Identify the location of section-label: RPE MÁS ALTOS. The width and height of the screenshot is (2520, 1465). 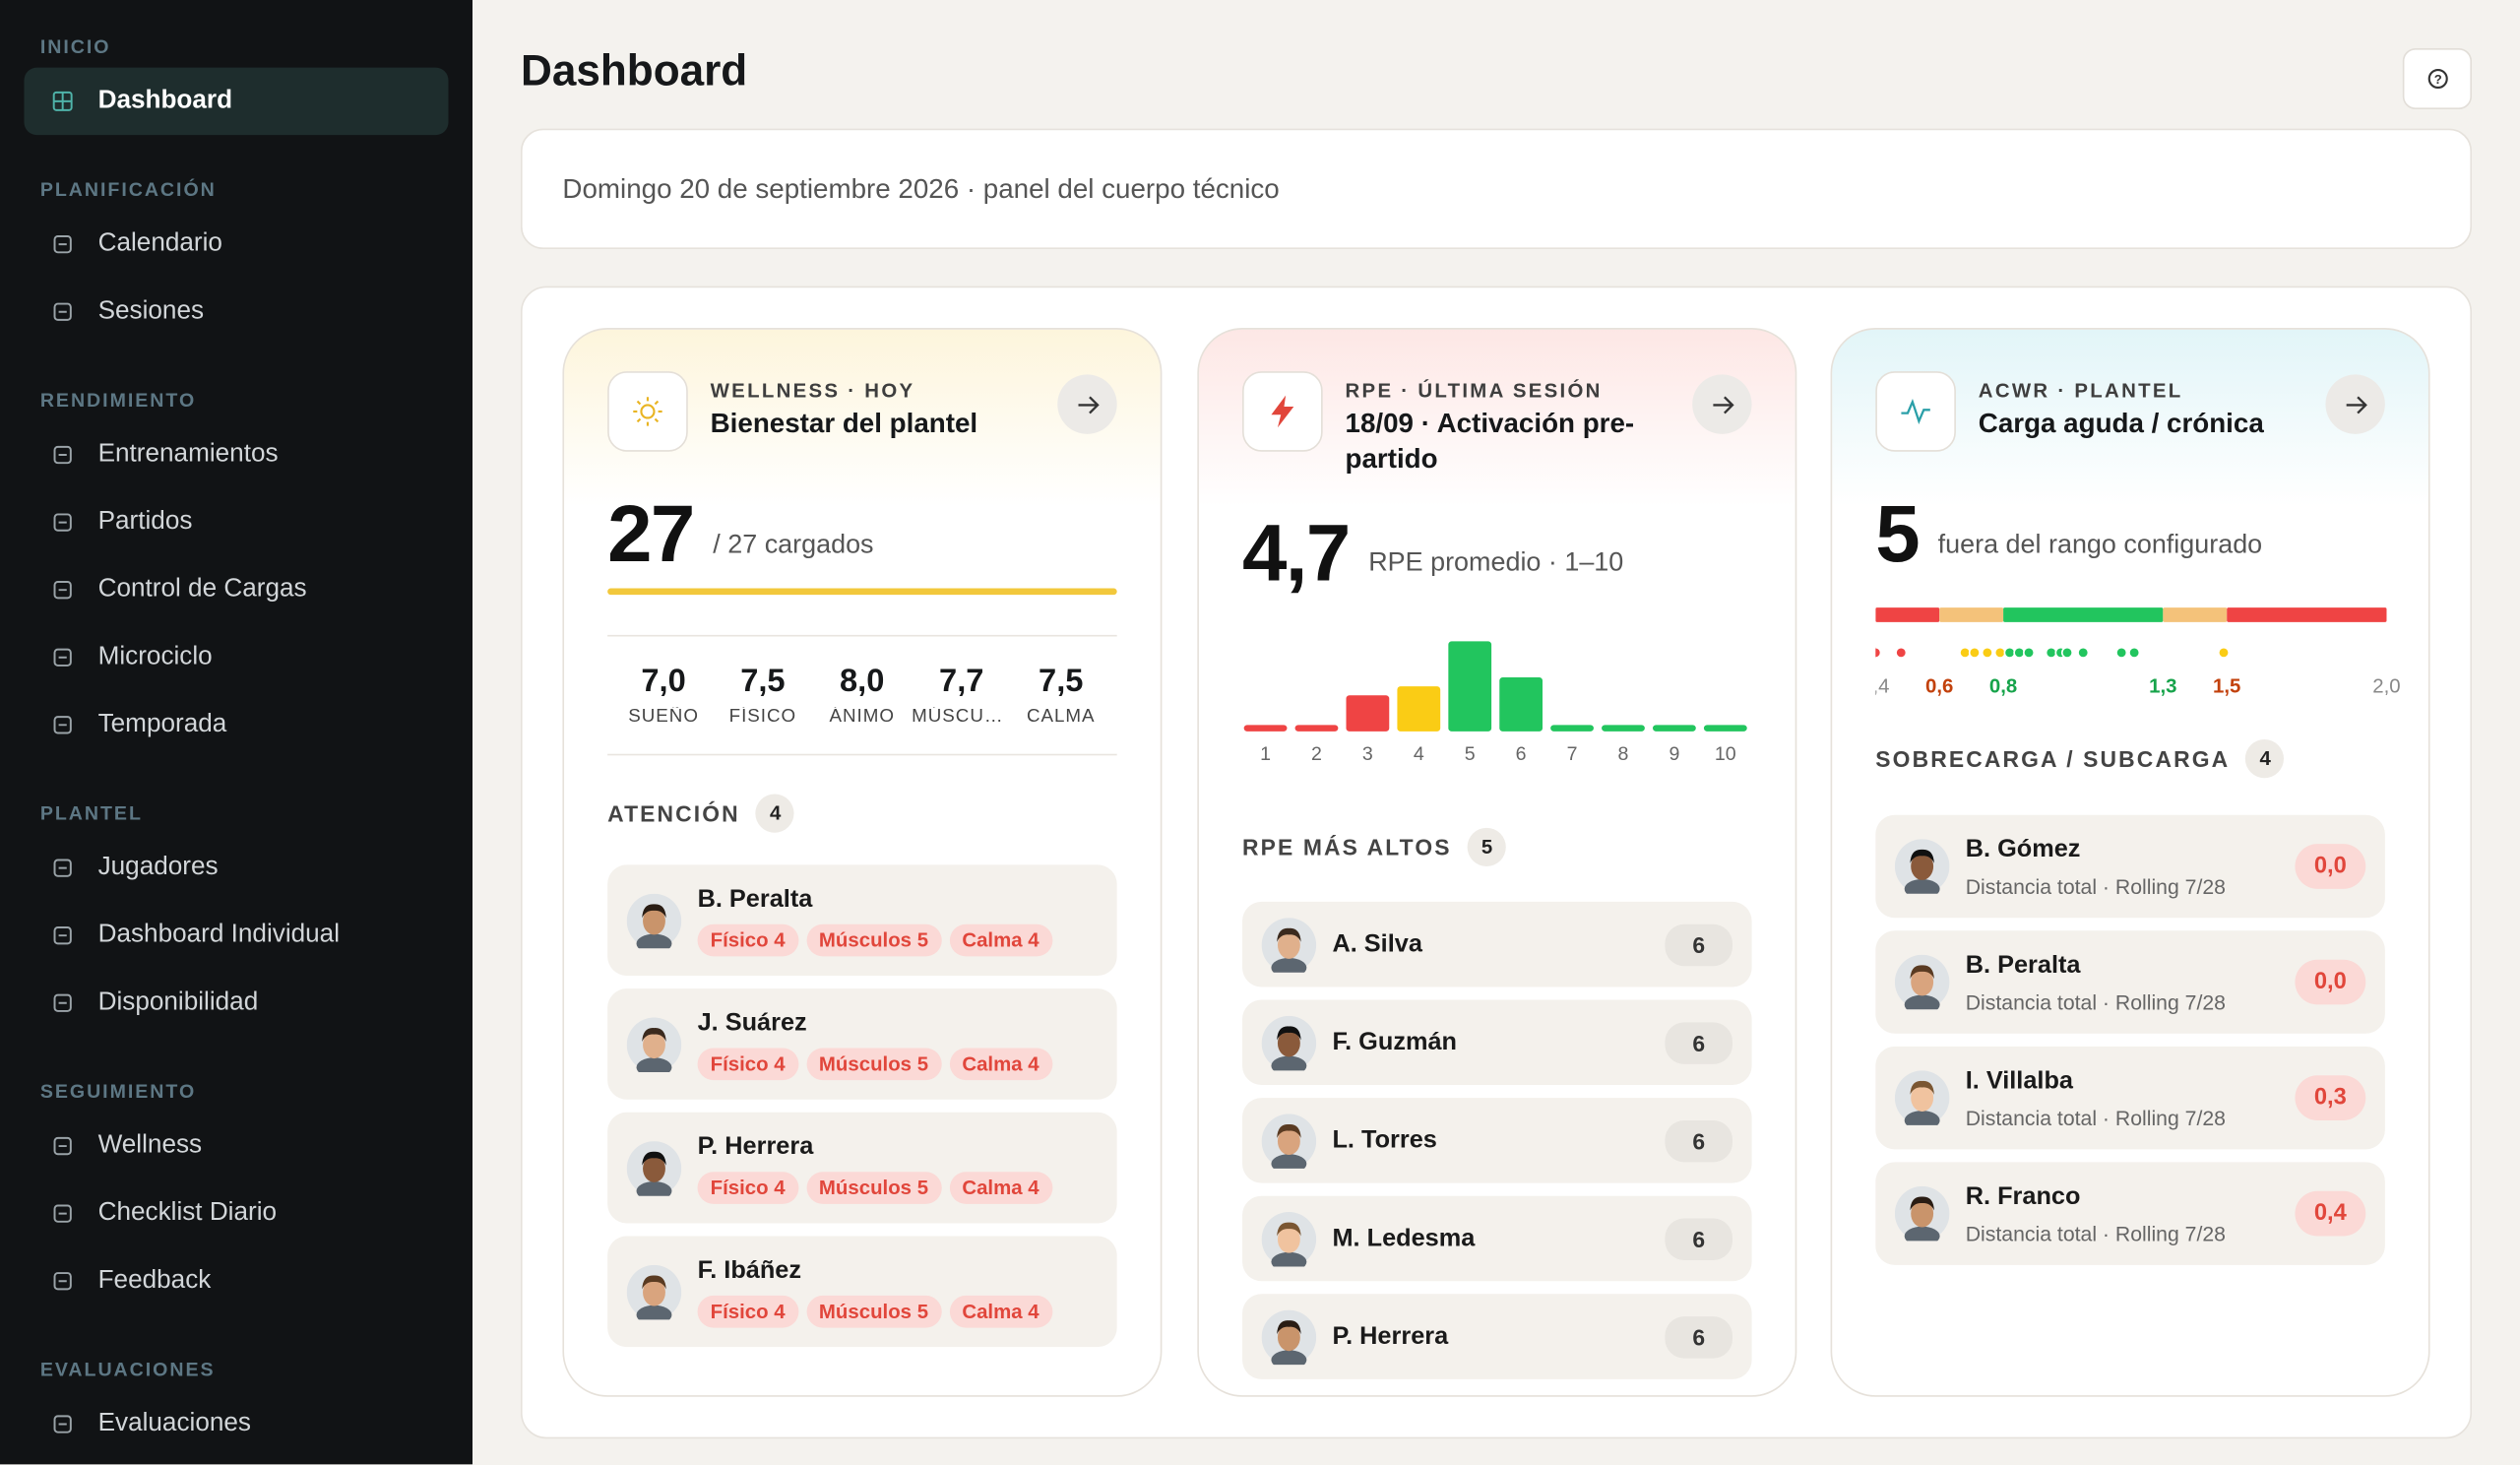
(1347, 847).